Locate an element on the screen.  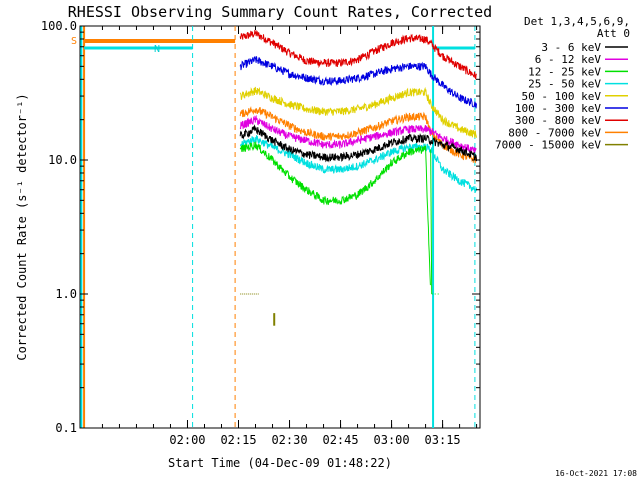
y-tick-label: 1.0 is located at coordinates (66, 294).